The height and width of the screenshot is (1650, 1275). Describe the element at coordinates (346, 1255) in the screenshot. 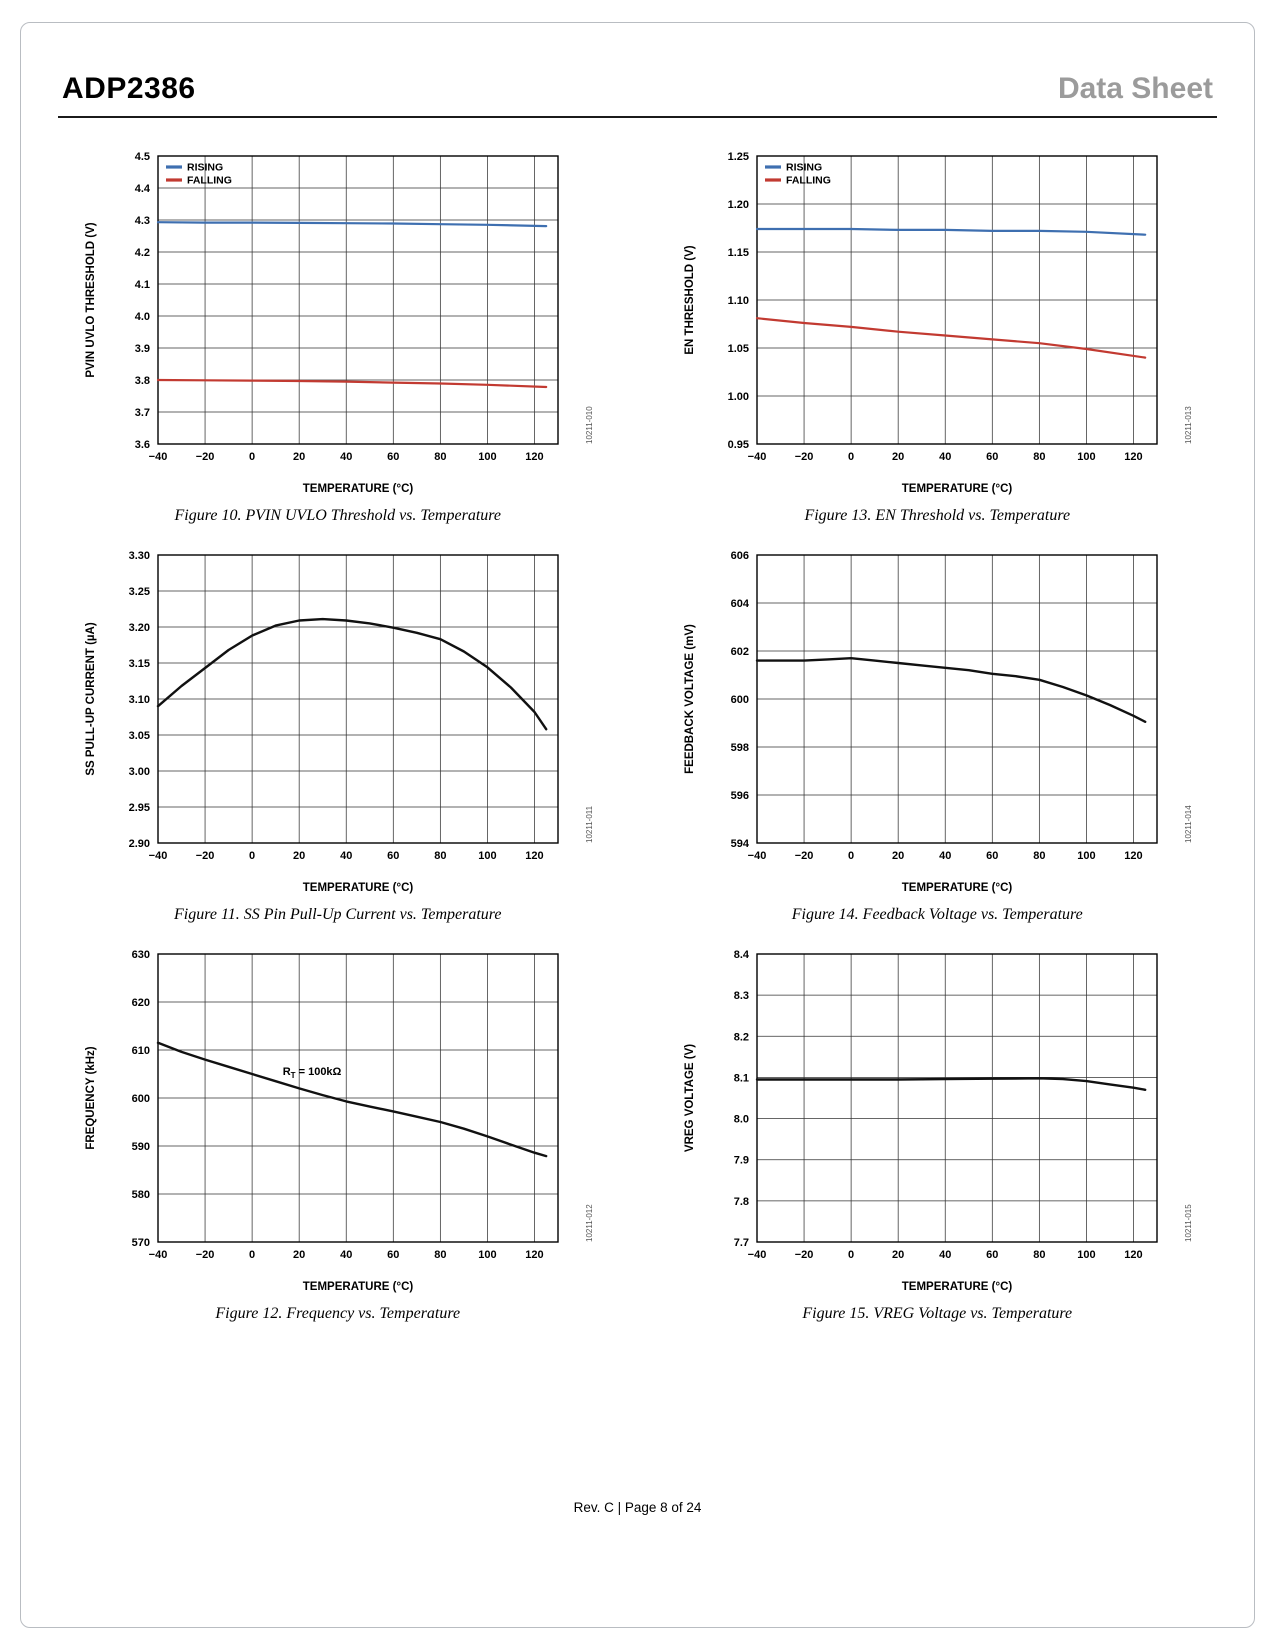

I see `svg-text: 40` at that location.